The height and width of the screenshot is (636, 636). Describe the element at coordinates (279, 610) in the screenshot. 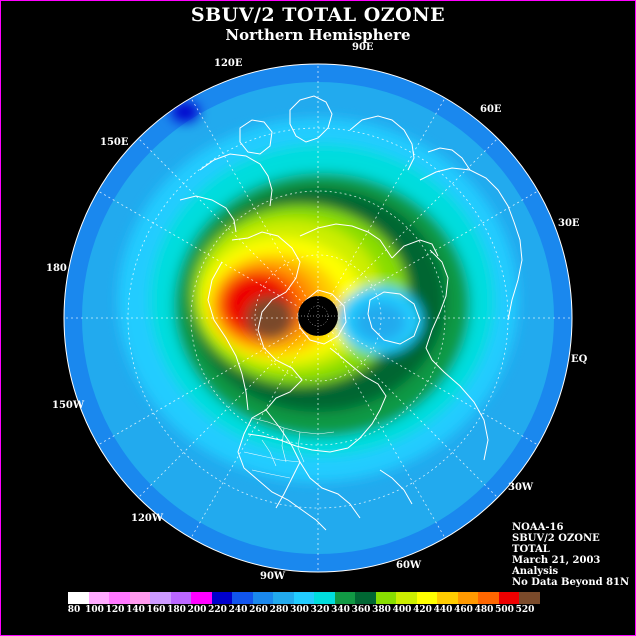

I see `legend-label: 280` at that location.